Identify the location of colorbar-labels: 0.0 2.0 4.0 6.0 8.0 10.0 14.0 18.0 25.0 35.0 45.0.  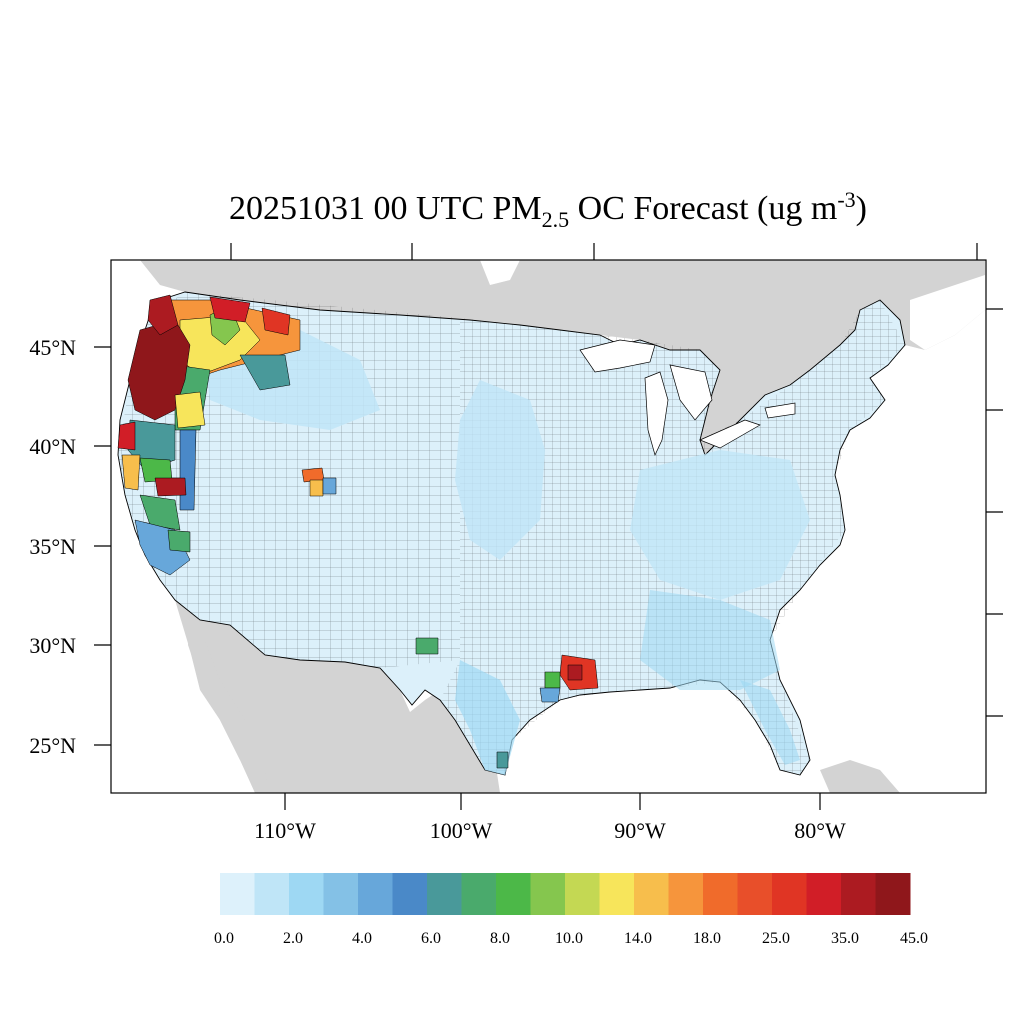
(571, 938).